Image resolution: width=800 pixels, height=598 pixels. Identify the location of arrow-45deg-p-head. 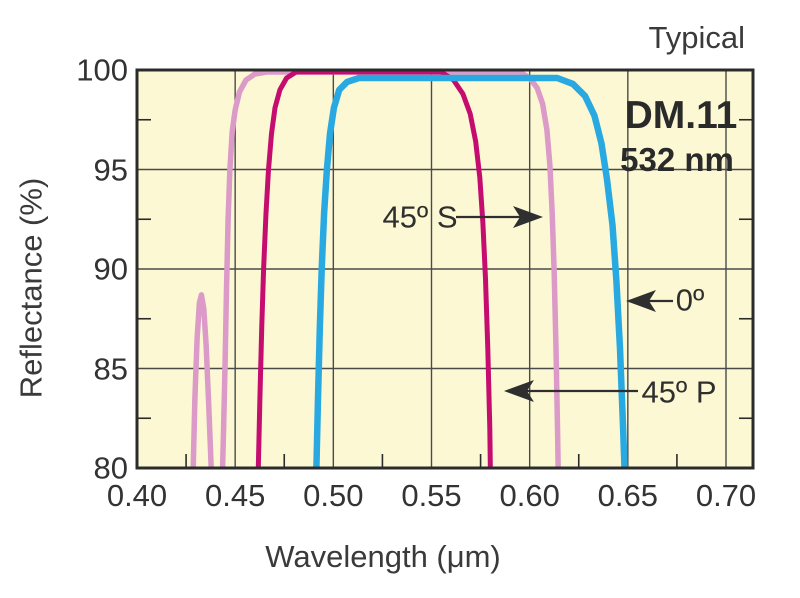
(519, 391).